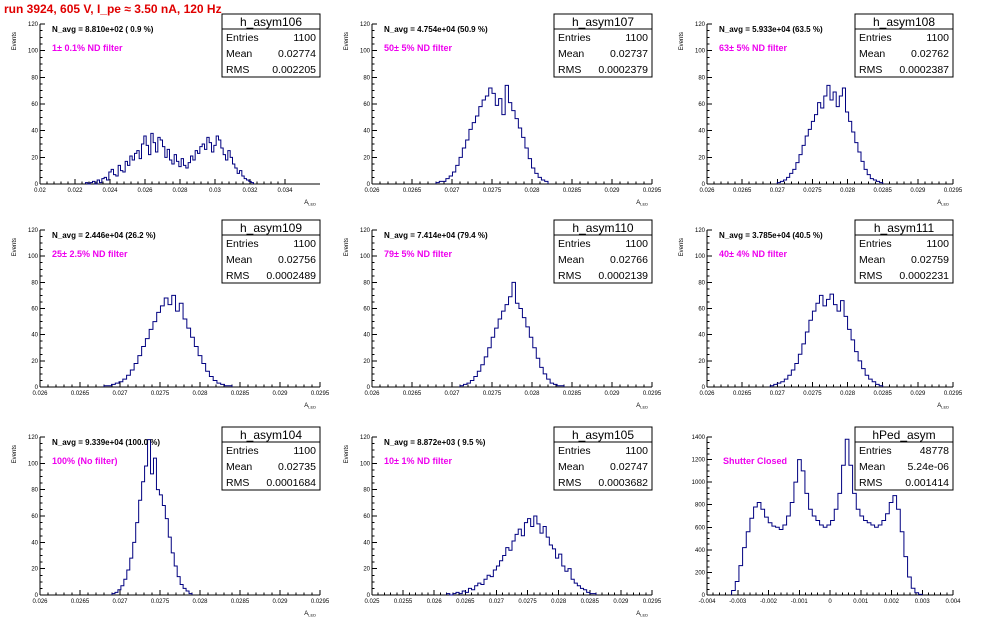 The height and width of the screenshot is (622, 996). I want to click on stat-value: 0.0002379, so click(623, 70).